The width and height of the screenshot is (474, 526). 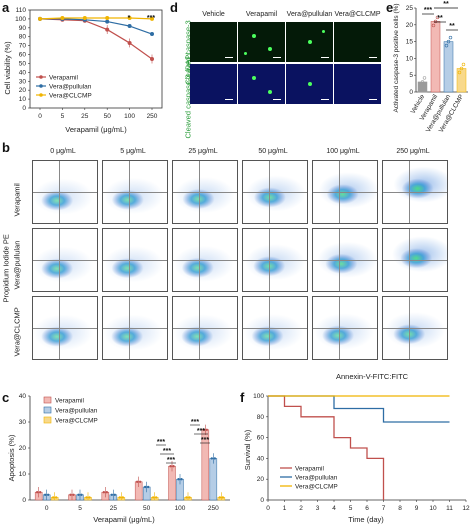 I want to click on panel-a-ytick-label: 30, so click(x=23, y=81).